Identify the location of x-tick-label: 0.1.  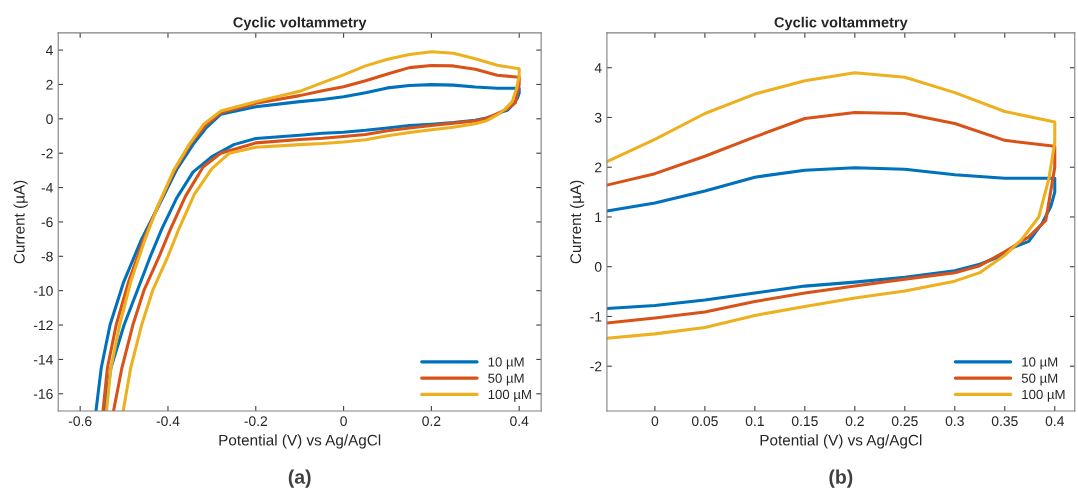
(754, 421).